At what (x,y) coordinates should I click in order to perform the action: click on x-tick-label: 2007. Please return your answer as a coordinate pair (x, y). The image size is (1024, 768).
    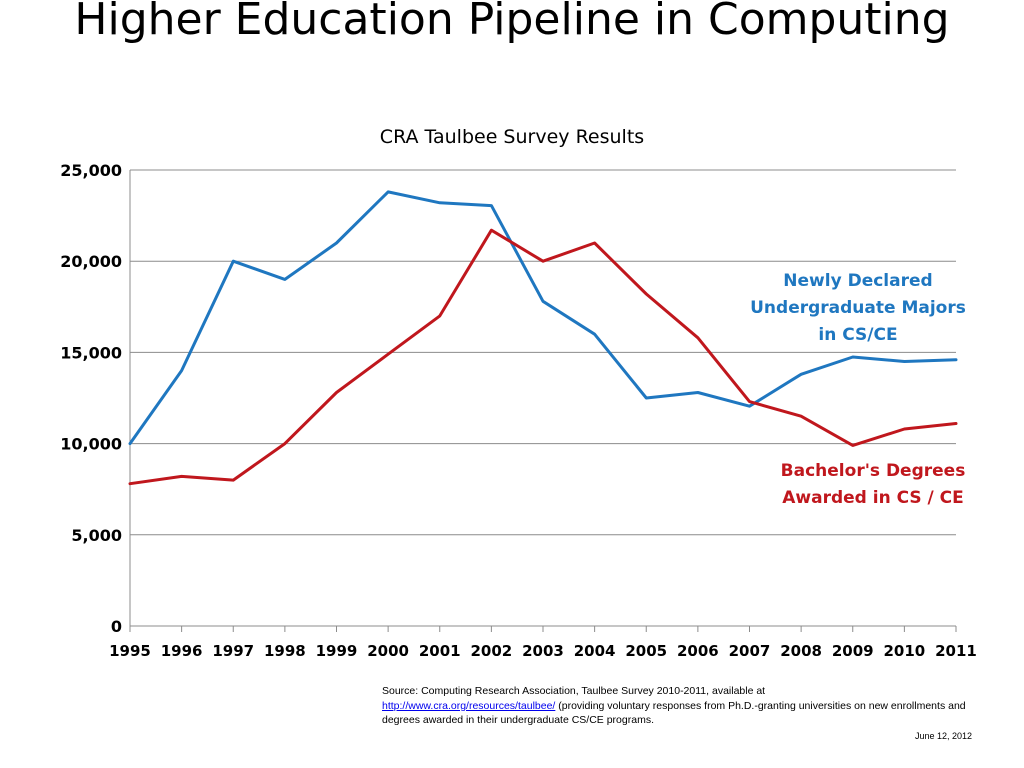
    Looking at the image, I should click on (750, 651).